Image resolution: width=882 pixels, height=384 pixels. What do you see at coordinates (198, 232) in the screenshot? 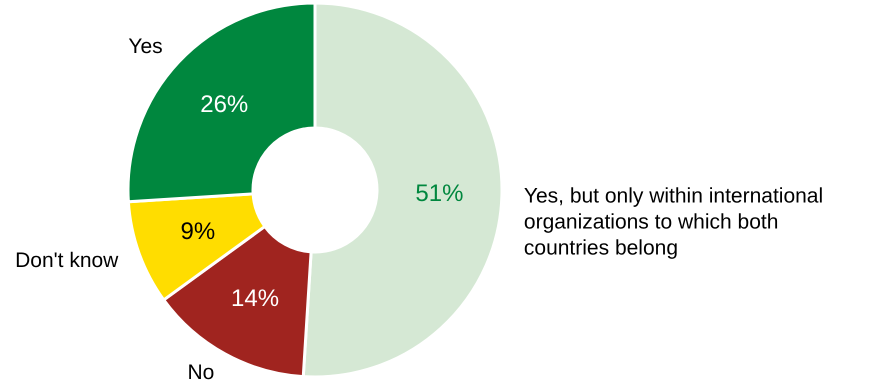
I see `data-label: 9%` at bounding box center [198, 232].